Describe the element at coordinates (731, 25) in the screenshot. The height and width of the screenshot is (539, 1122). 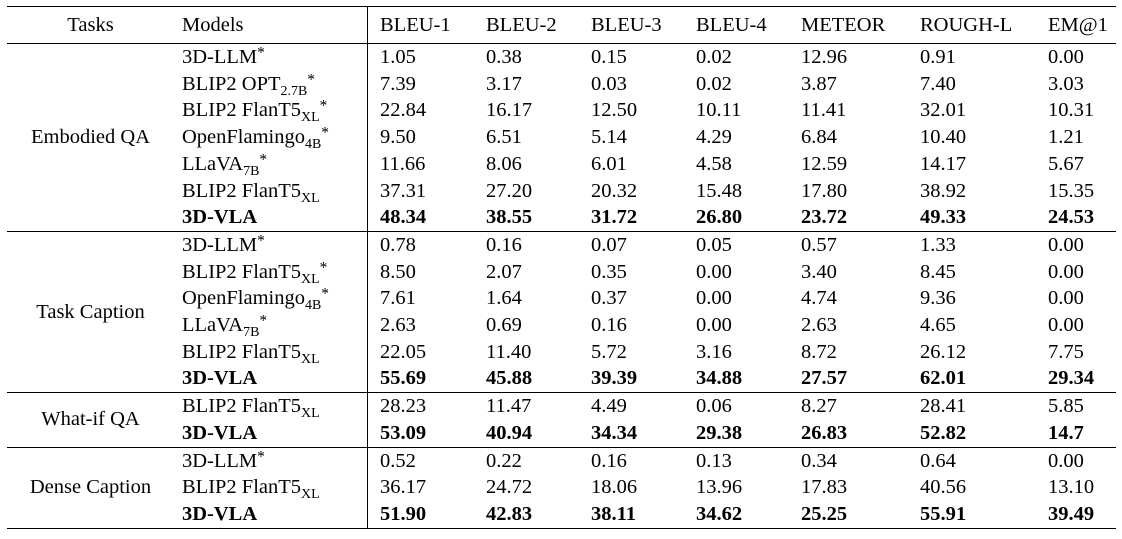
I see `header-bleu-4: BLEU-4` at that location.